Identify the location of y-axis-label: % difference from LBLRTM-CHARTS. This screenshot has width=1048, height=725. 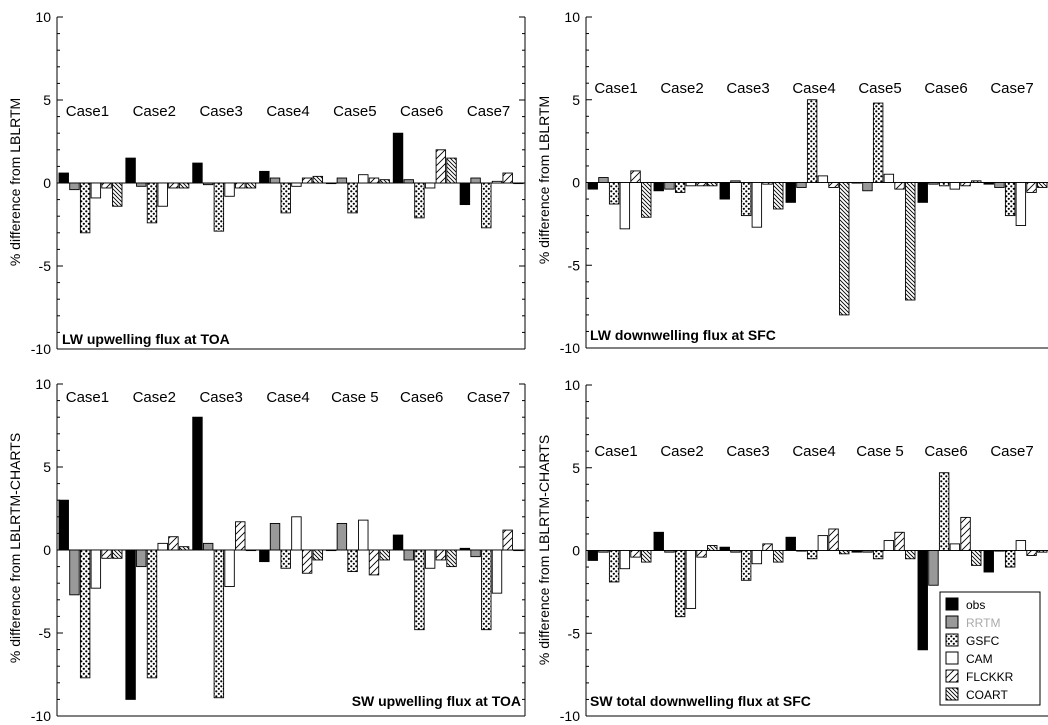
(15, 548).